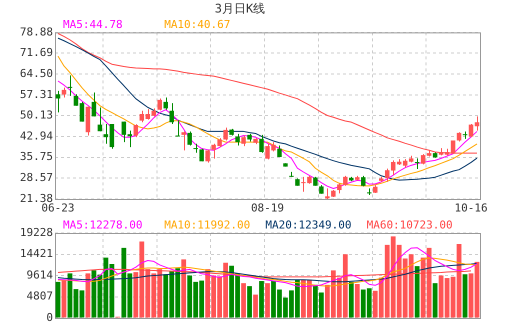  What do you see at coordinates (285, 165) in the screenshot?
I see `candlestick` at bounding box center [285, 165].